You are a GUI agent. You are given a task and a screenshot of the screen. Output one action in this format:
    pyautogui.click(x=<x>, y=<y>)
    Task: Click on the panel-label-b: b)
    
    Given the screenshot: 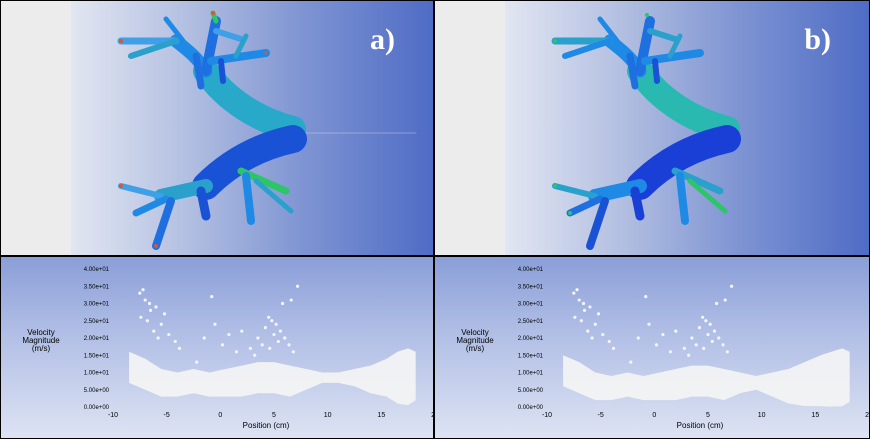 What is the action you would take?
    pyautogui.click(x=817, y=39)
    